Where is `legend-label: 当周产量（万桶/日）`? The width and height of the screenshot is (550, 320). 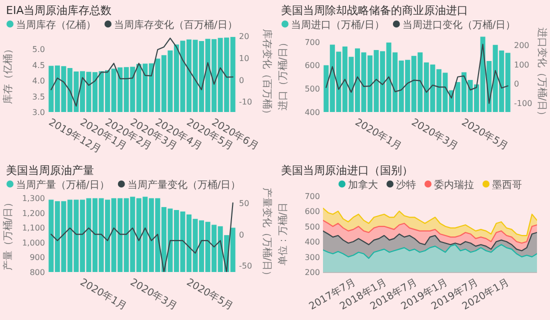 legend-label: 当周产量（万桶/日） is located at coordinates (63, 185).